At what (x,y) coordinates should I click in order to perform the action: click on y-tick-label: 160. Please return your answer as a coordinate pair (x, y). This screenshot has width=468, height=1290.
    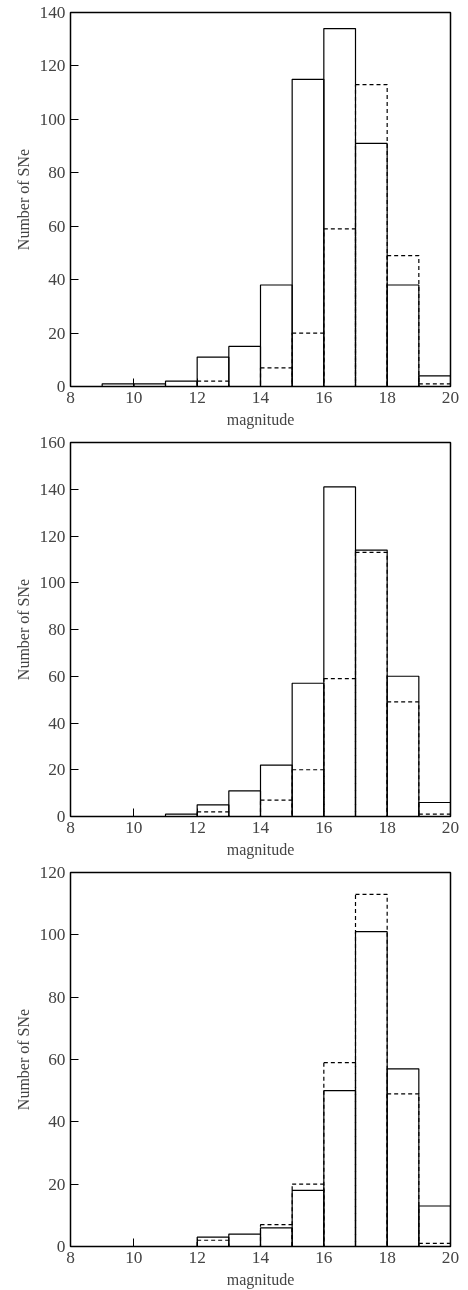
    Looking at the image, I should click on (52, 442).